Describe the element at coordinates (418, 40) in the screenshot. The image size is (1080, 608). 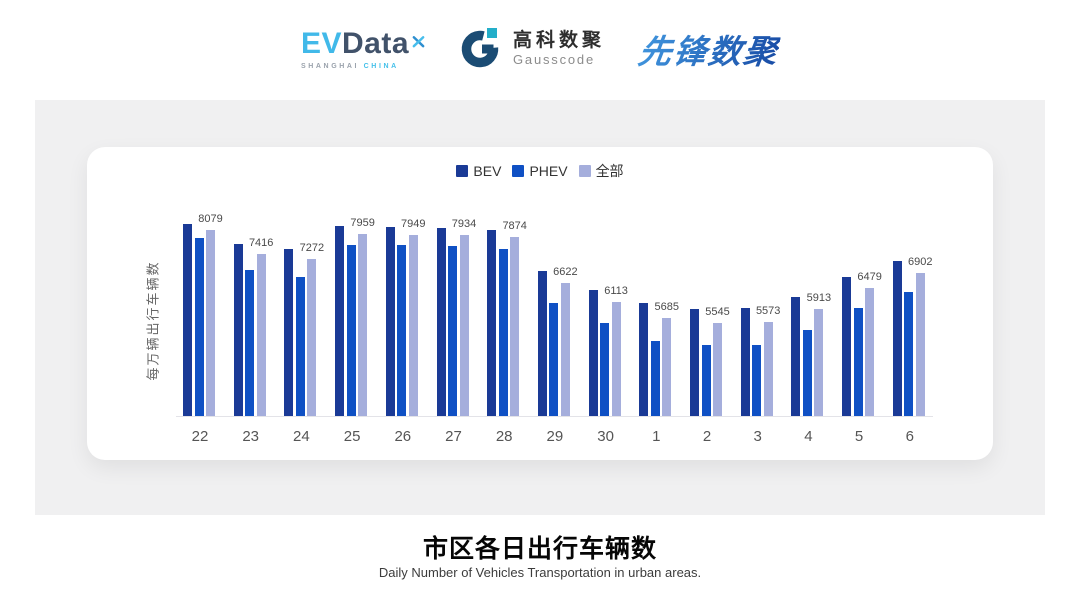
I see `x-mark-icon` at that location.